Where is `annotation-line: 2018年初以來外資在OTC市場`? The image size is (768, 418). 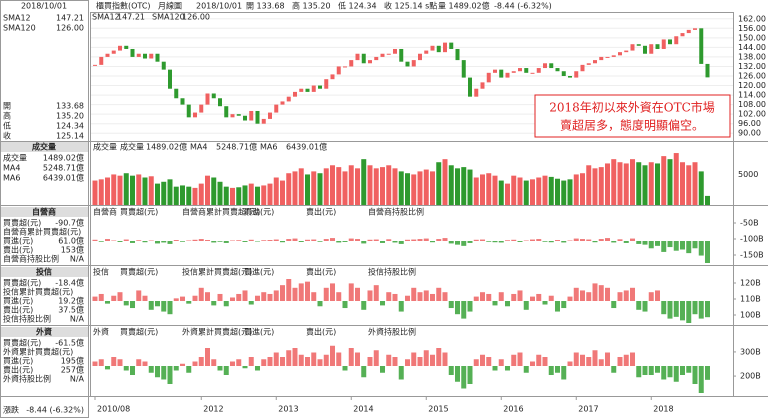
annotation-line: 2018年初以來外資在OTC市場 is located at coordinates (632, 107).